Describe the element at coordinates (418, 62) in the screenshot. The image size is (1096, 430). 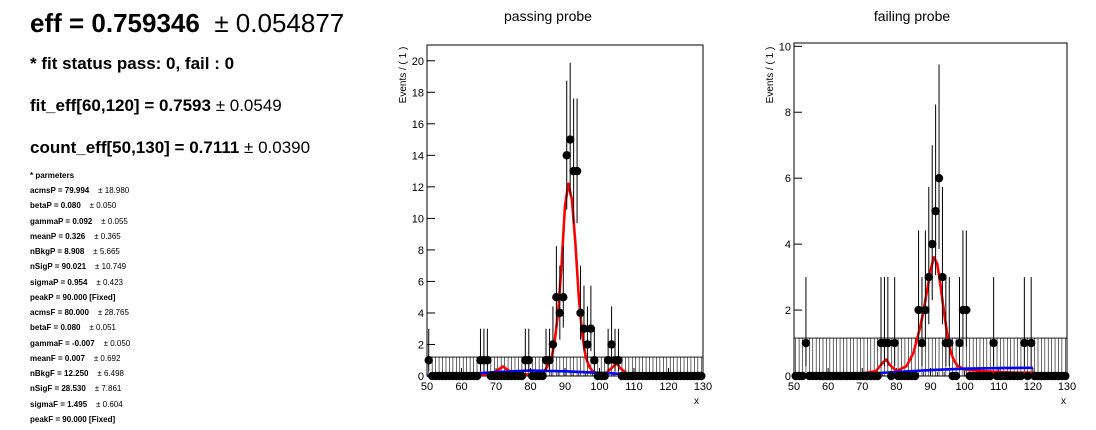
I see `y-tick-label: 20` at that location.